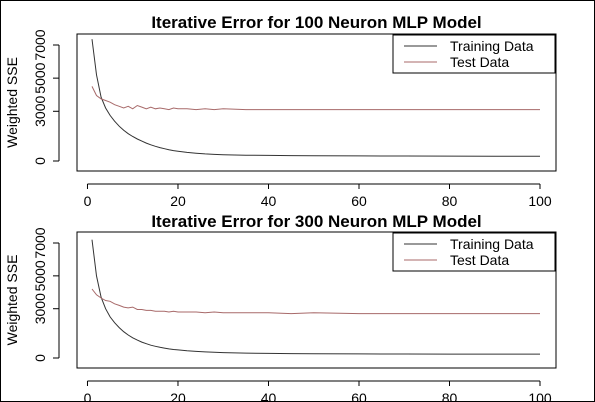  I want to click on chart-title: Iterative Error for 100 Neuron MLP Model, so click(316, 22).